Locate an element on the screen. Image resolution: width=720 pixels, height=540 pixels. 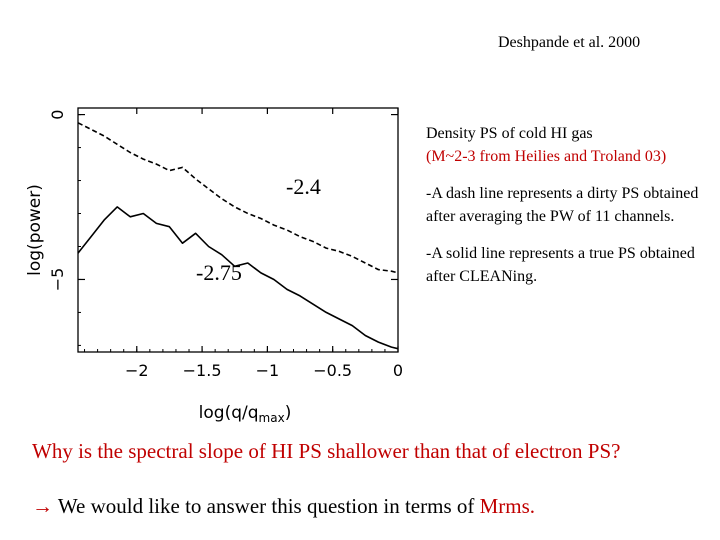
x-tick-label: 0 is located at coordinates (398, 370).